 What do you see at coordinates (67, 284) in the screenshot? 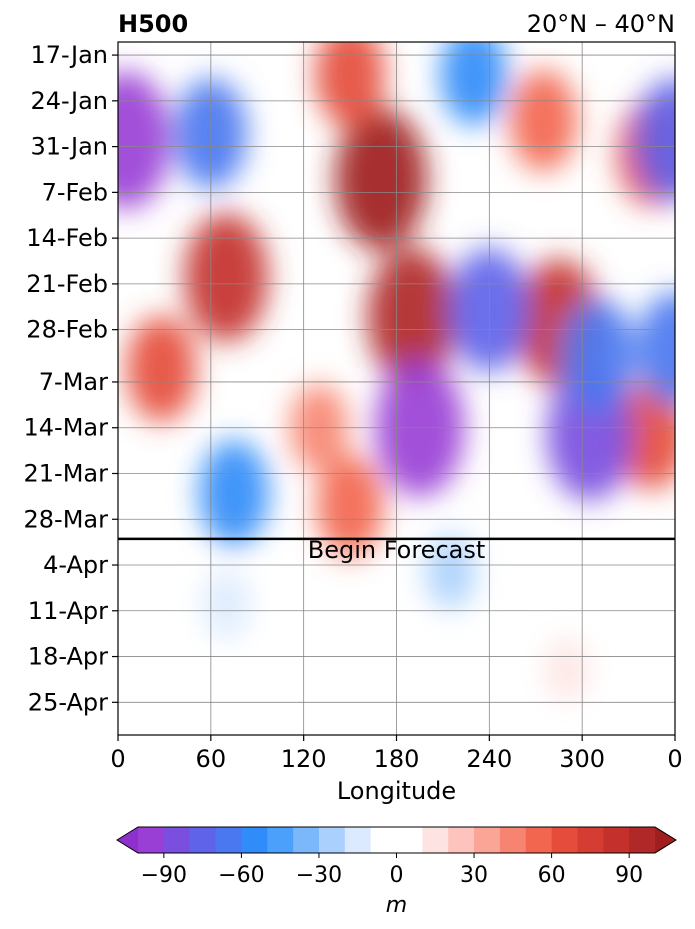
I see `y-tick-label-5: 21-Feb` at bounding box center [67, 284].